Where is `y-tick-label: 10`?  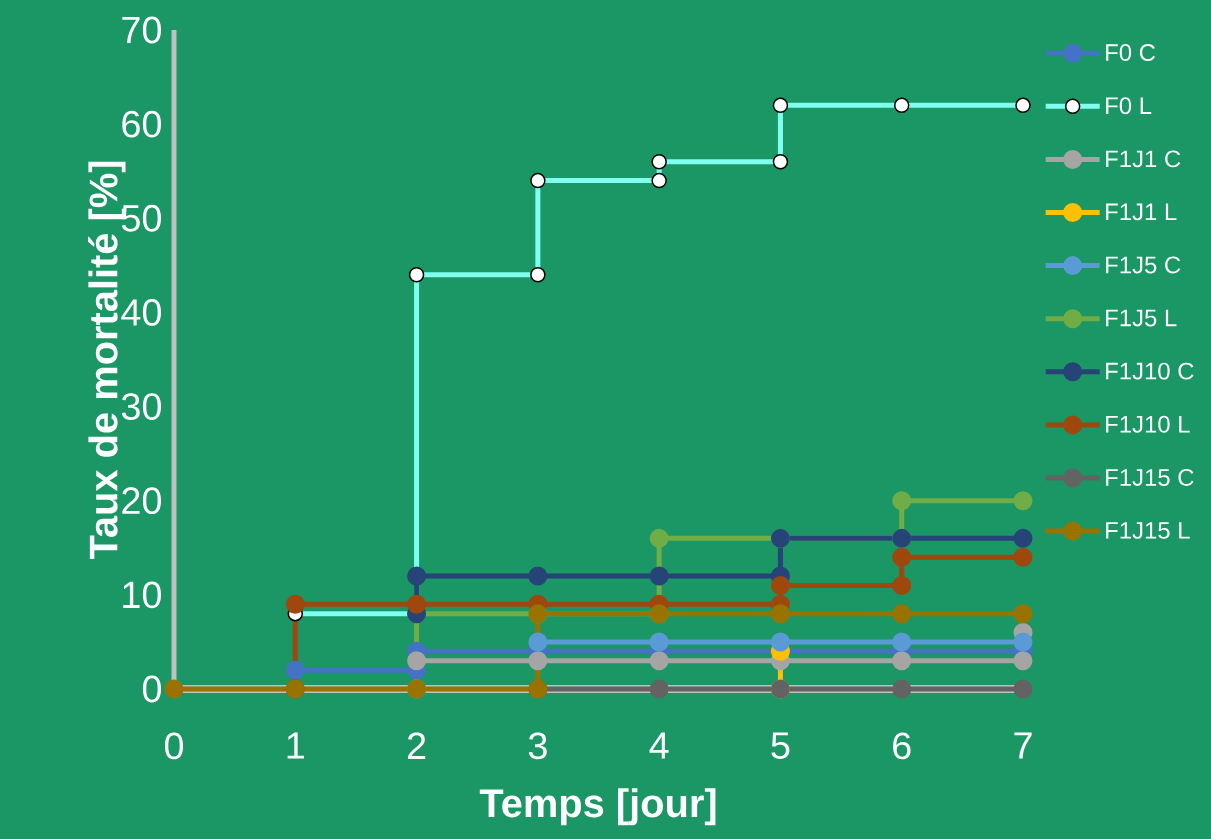
y-tick-label: 10 is located at coordinates (142, 595).